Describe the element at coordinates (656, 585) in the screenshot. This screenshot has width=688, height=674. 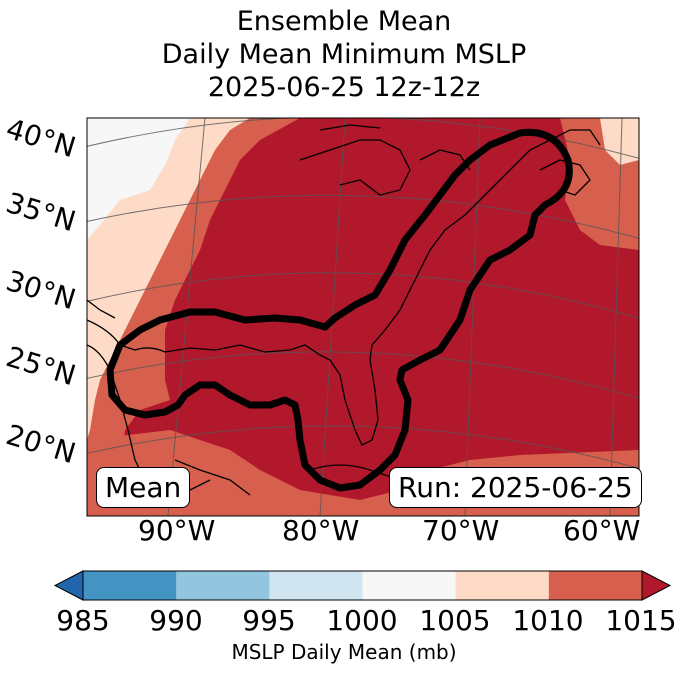
I see `colorbar-extend-high` at that location.